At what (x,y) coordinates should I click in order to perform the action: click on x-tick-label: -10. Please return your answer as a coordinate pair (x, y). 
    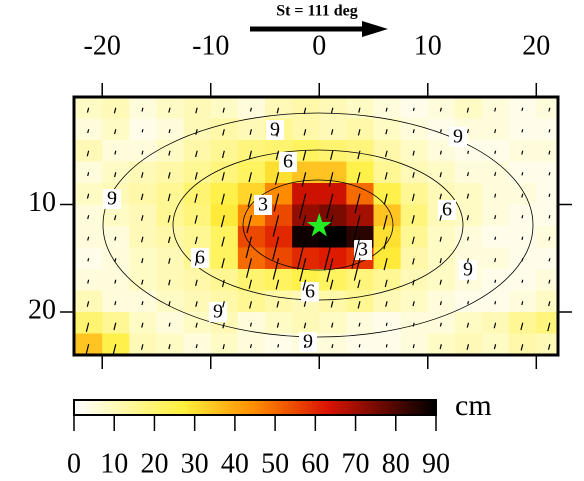
    Looking at the image, I should click on (210, 45).